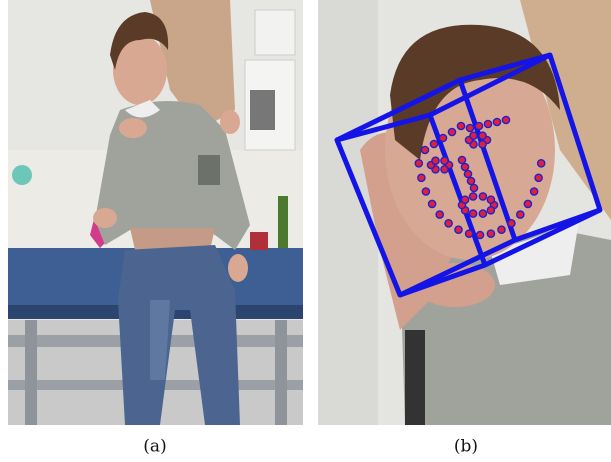  What do you see at coordinates (154, 447) in the screenshot?
I see `panel-label: (a)` at bounding box center [154, 447].